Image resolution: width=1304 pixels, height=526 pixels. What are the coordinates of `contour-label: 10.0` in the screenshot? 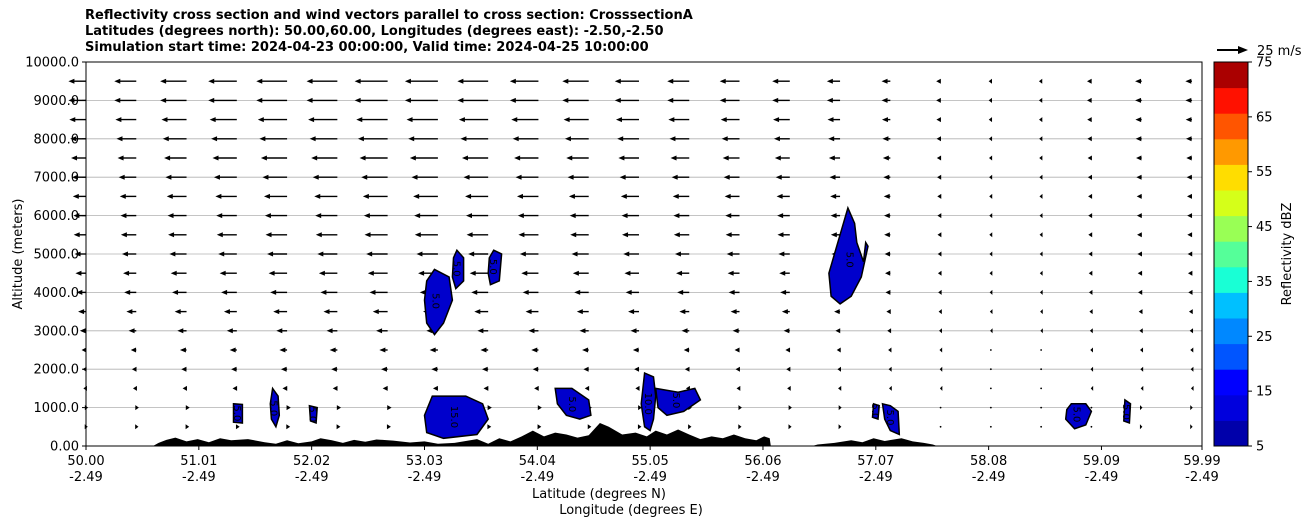 It's located at (647, 404).